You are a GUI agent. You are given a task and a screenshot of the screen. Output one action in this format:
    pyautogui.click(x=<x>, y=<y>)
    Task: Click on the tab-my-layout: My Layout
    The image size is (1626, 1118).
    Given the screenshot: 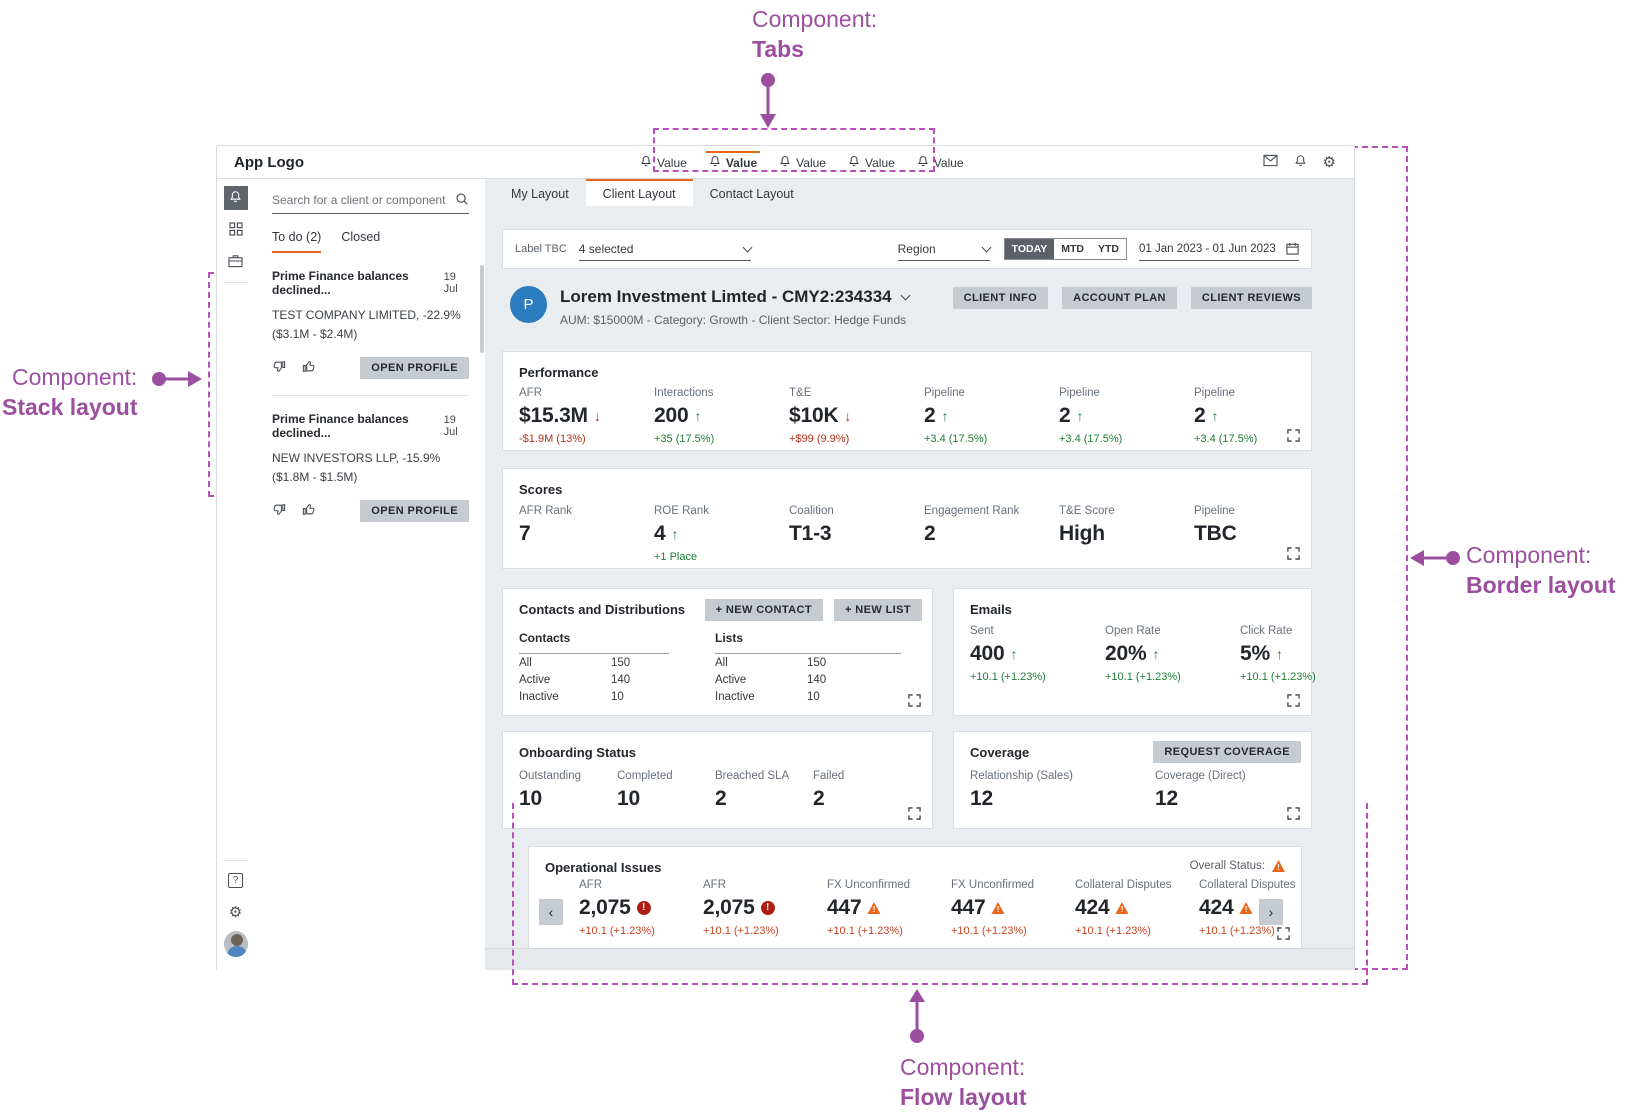 What is the action you would take?
    pyautogui.click(x=540, y=193)
    